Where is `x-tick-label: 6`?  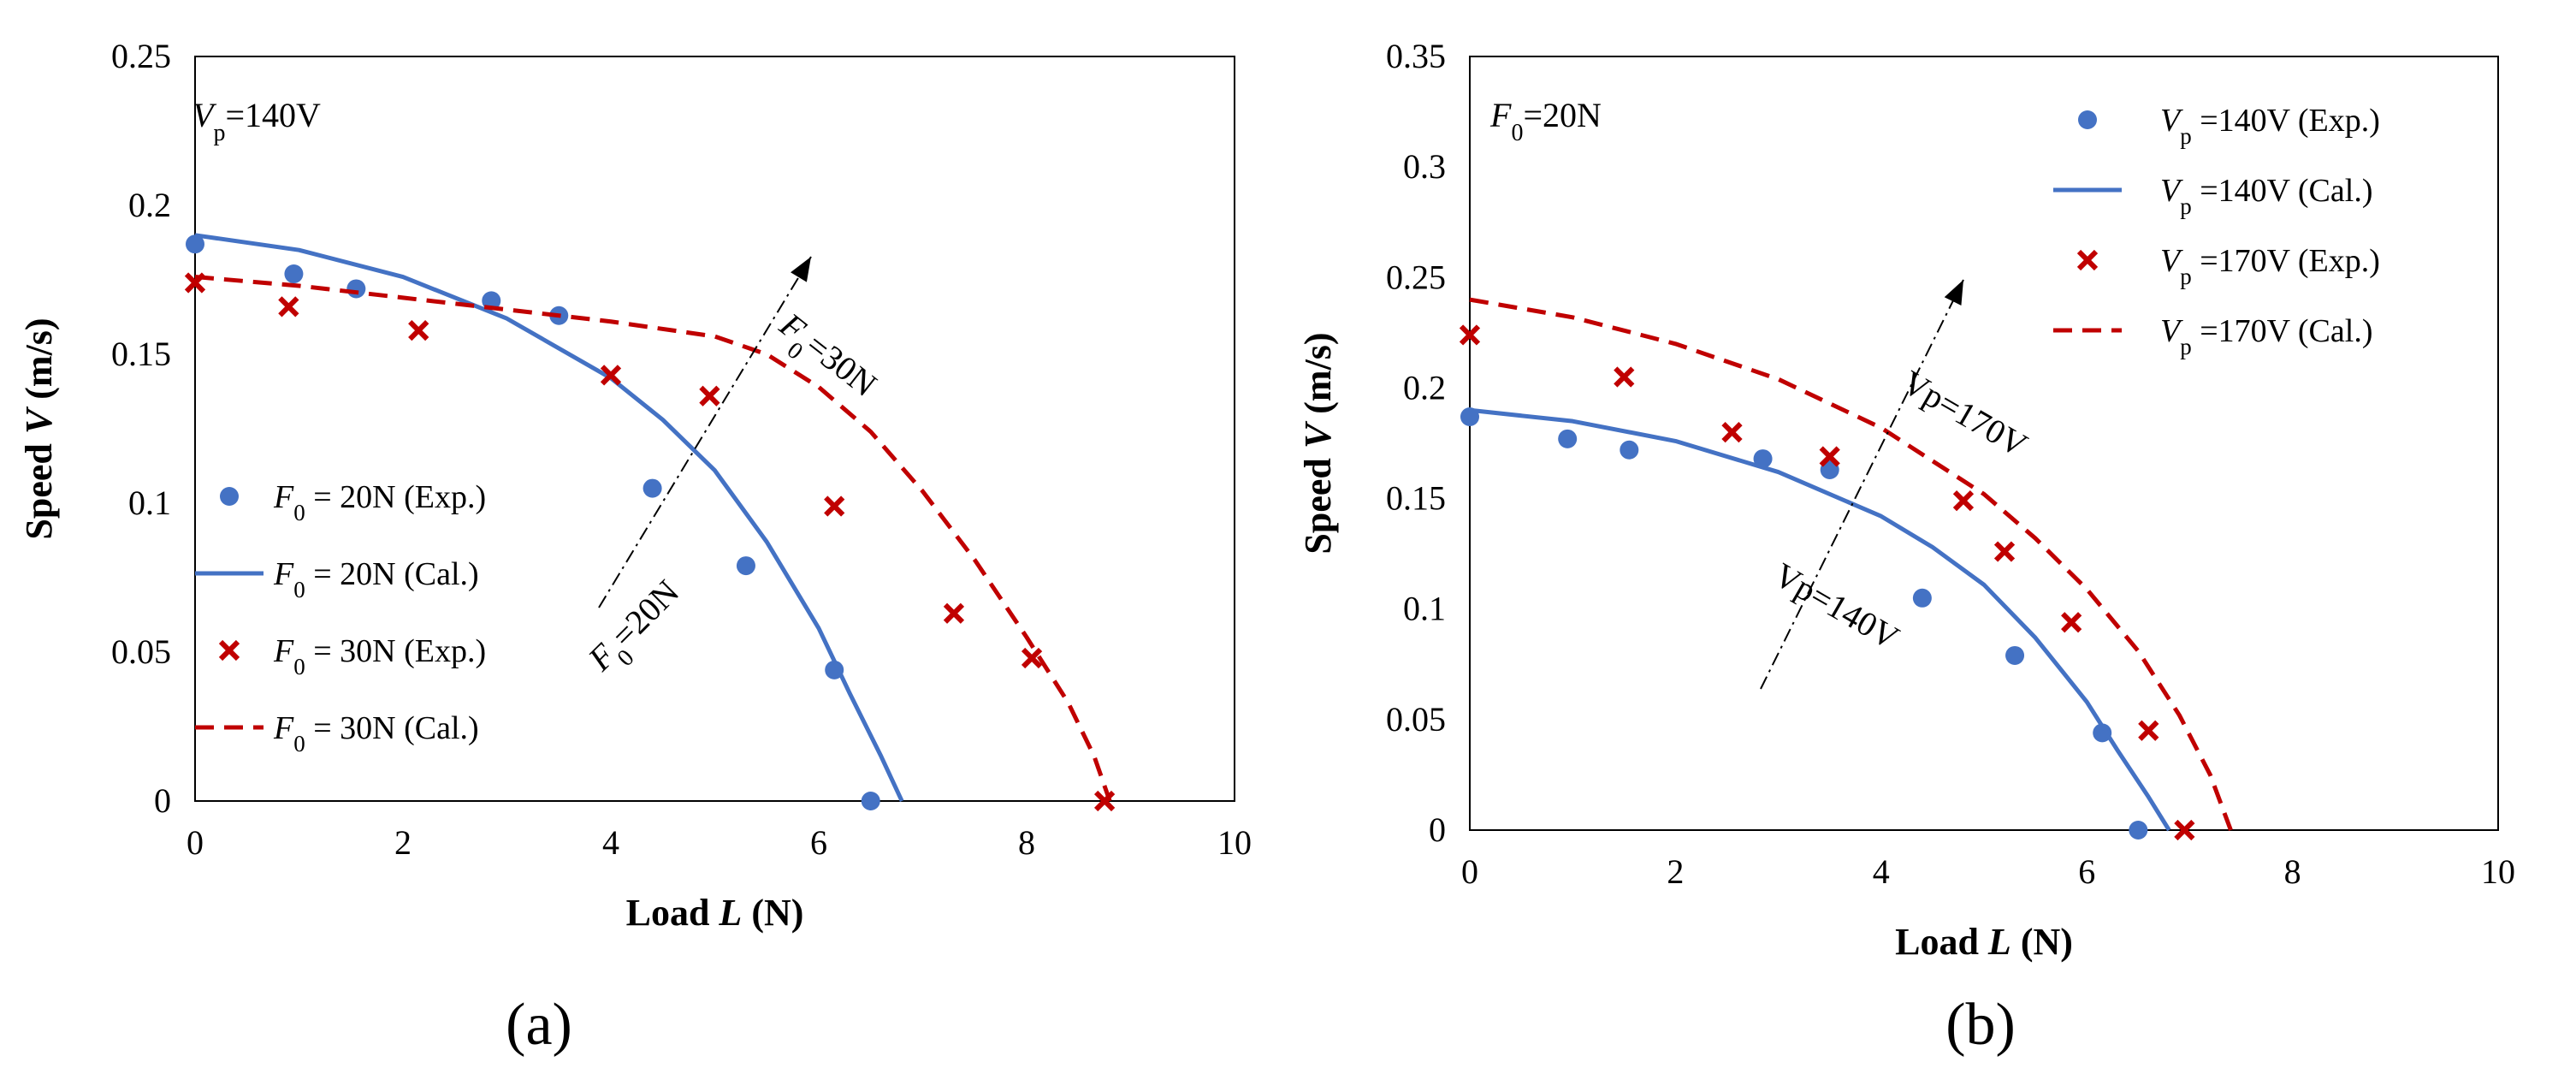 x-tick-label: 6 is located at coordinates (818, 842).